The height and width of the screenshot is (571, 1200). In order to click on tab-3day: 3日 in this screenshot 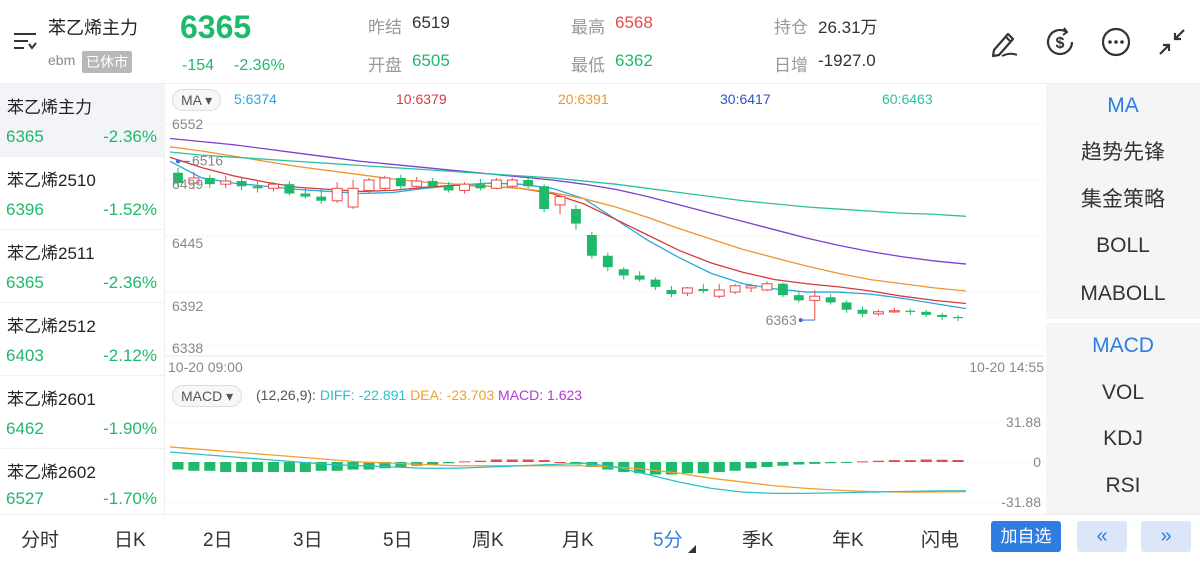, I will do `click(308, 540)`.